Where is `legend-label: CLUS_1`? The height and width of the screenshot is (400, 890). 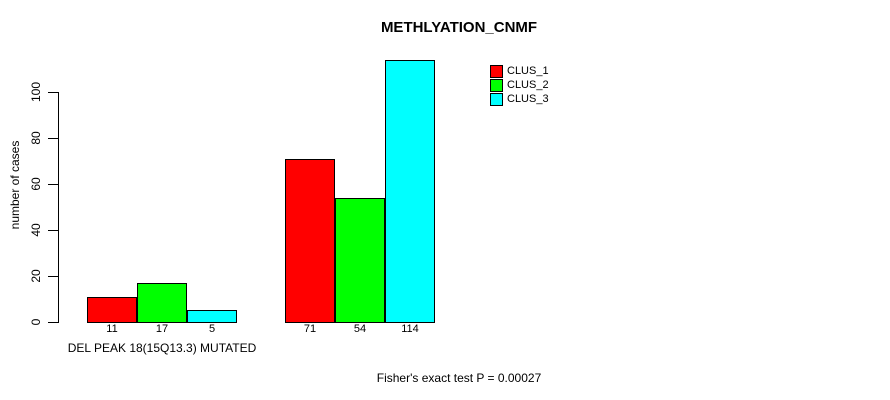
legend-label: CLUS_1 is located at coordinates (528, 71).